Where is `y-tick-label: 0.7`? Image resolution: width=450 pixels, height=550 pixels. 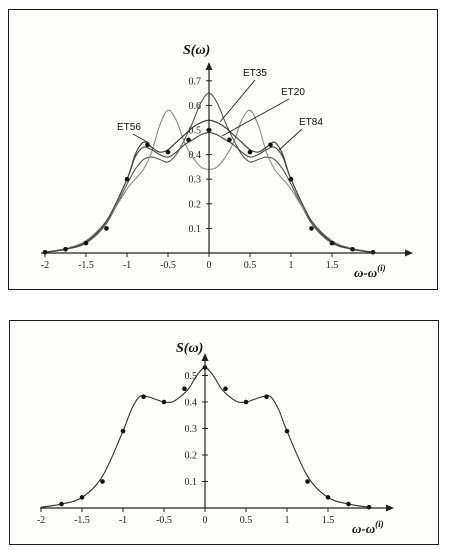
y-tick-label: 0.7 is located at coordinates (195, 81).